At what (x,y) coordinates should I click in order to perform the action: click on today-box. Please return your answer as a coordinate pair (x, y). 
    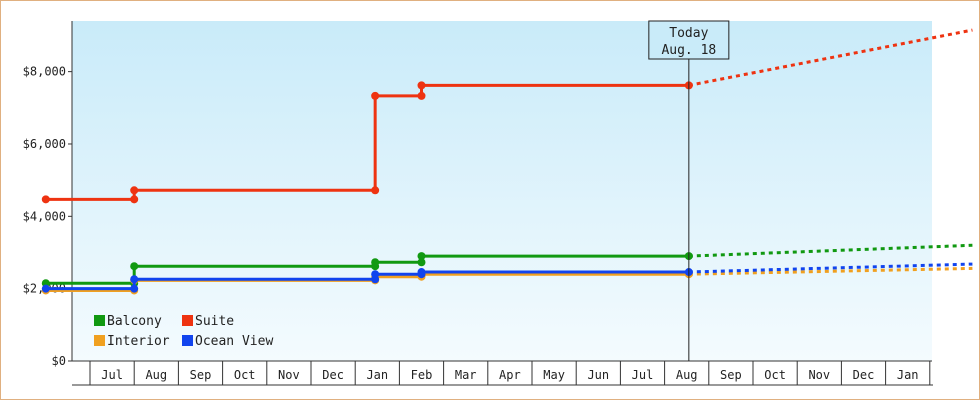
    Looking at the image, I should click on (689, 40).